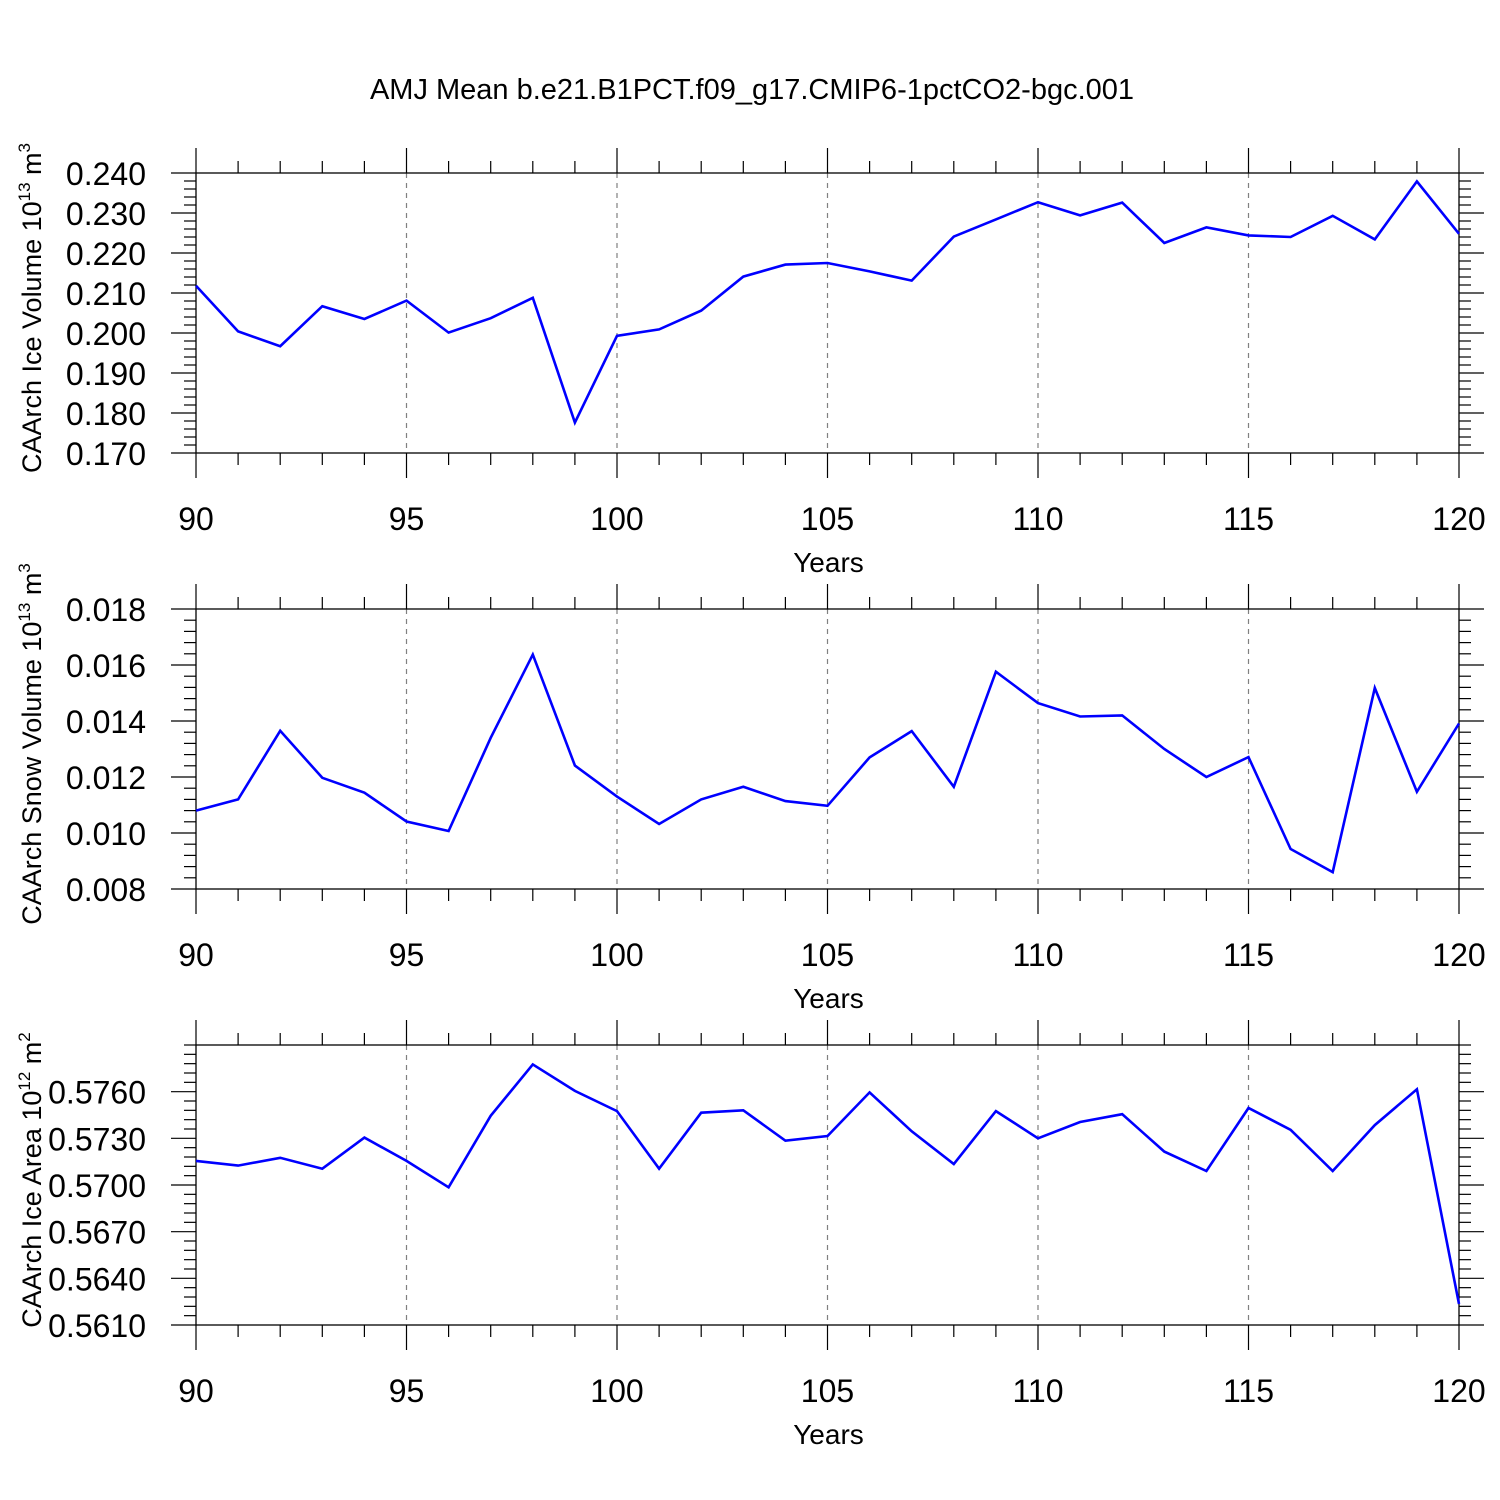 The image size is (1500, 1500). Describe the element at coordinates (24, 147) in the screenshot. I see `panel-1-y-axis-label-unit-exp: 3` at that location.